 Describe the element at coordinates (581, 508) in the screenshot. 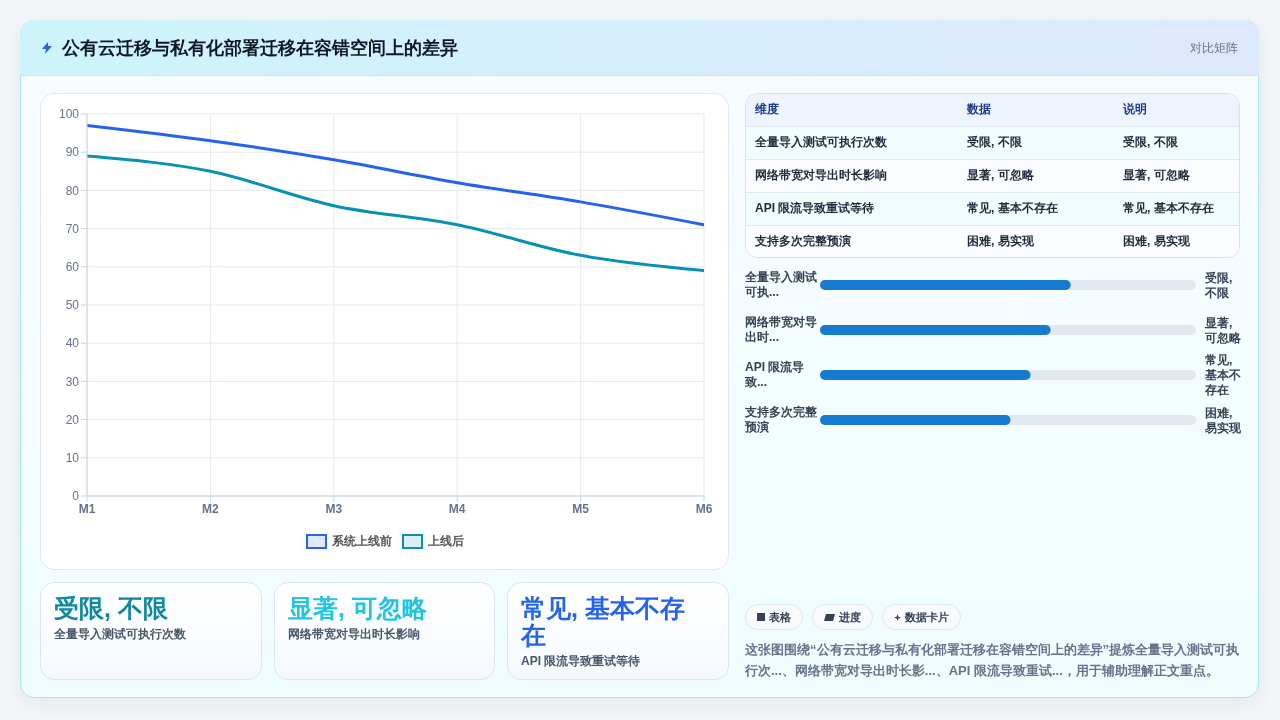

I see `x-tick-label: M5` at that location.